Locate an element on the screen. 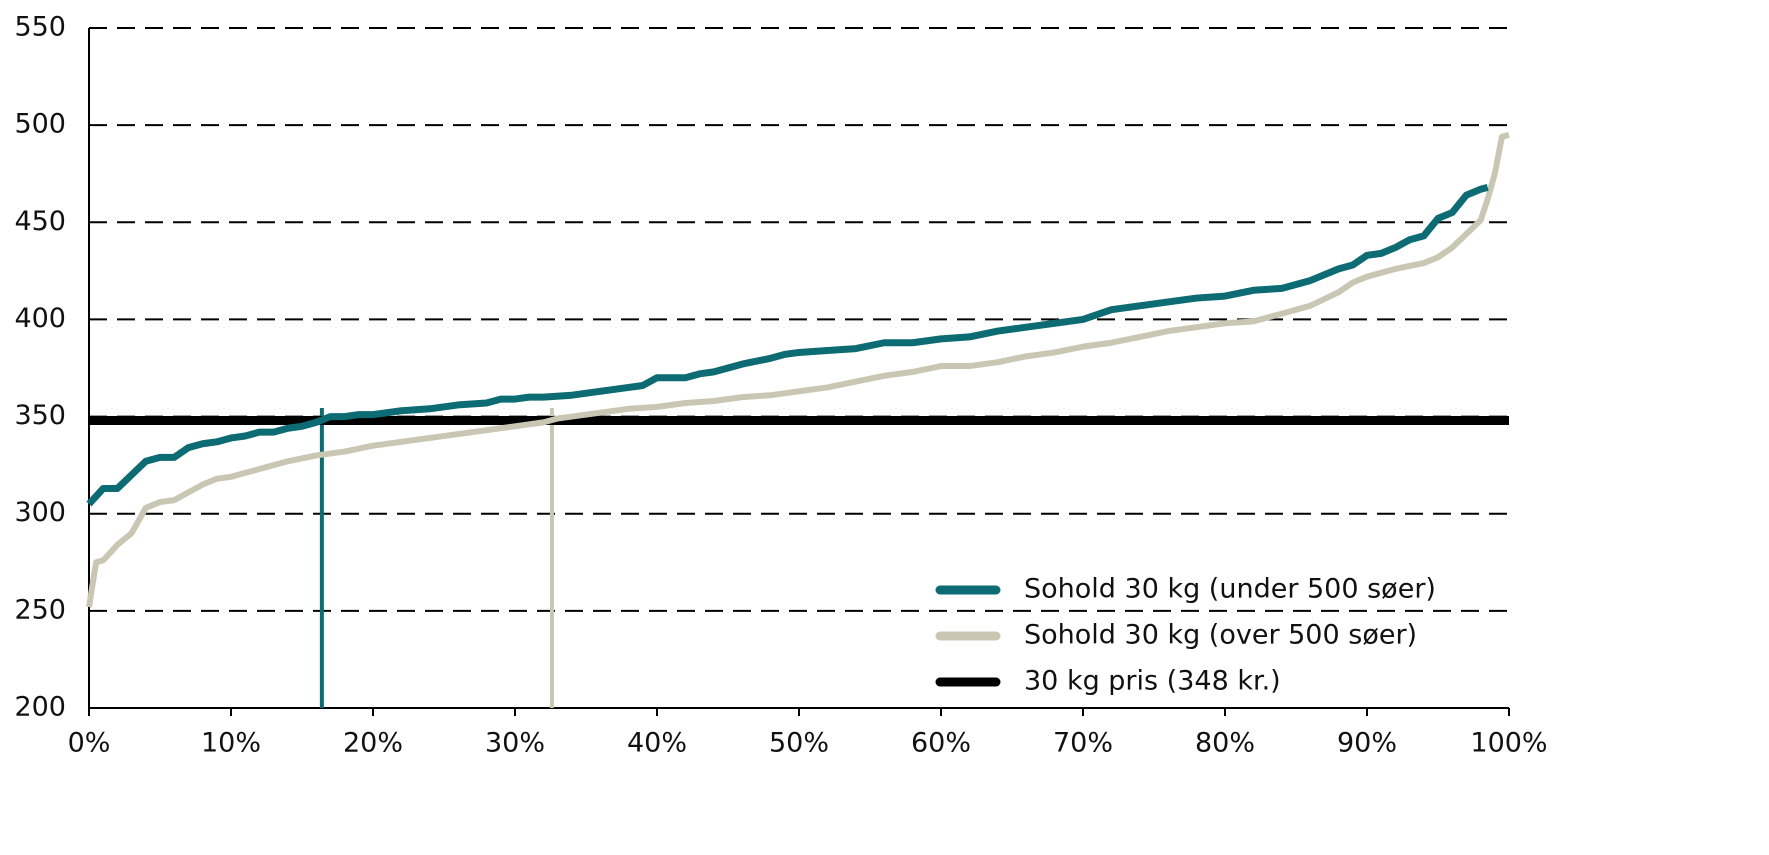 Image resolution: width=1769 pixels, height=855 pixels. x-tick-label: 100% is located at coordinates (1508, 743).